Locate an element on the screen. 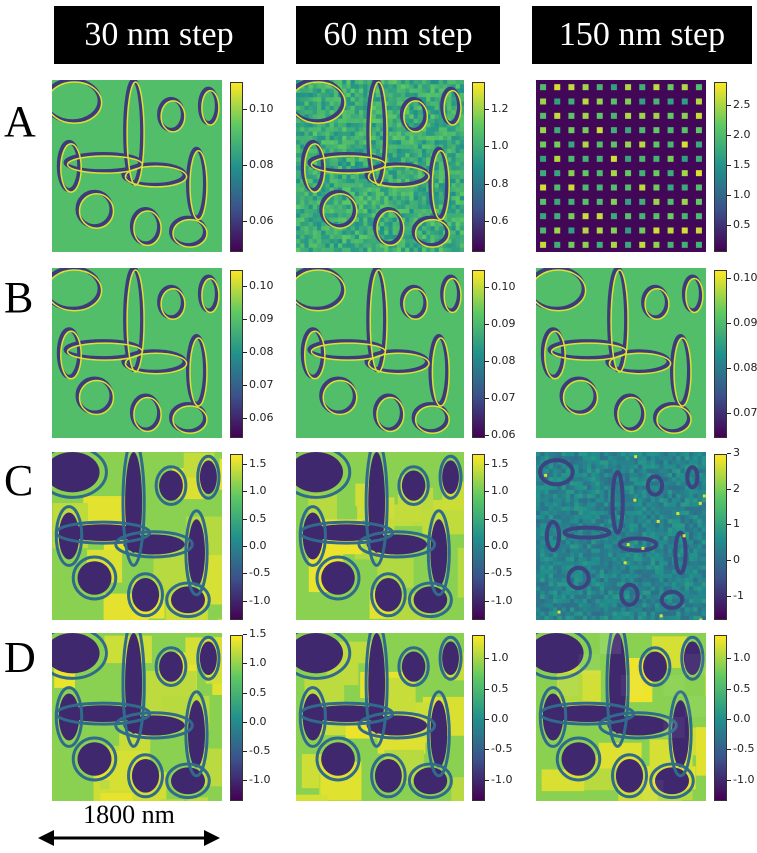 The image size is (757, 853). colorbar-tick-label: 2.5 is located at coordinates (739, 104).